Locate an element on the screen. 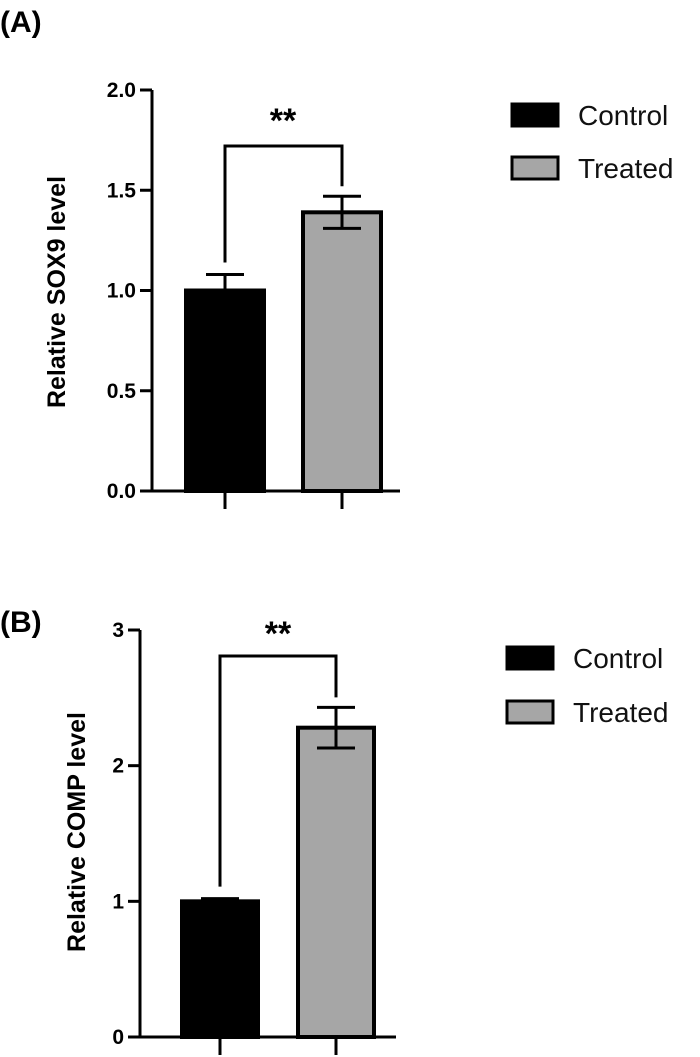 This screenshot has height=1057, width=700. panel-a-bar-control is located at coordinates (225, 390).